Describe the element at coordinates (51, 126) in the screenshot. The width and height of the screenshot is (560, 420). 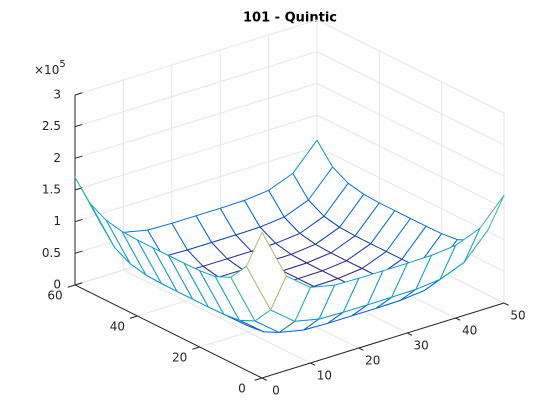
I see `z-tick-label: 2.5` at that location.